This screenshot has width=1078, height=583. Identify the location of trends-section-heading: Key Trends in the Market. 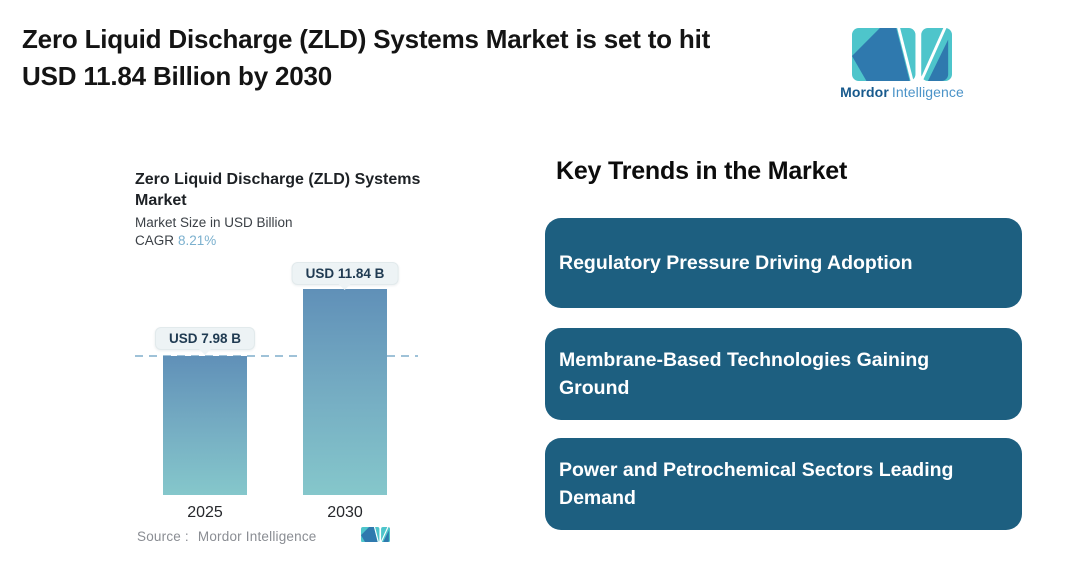
(702, 171).